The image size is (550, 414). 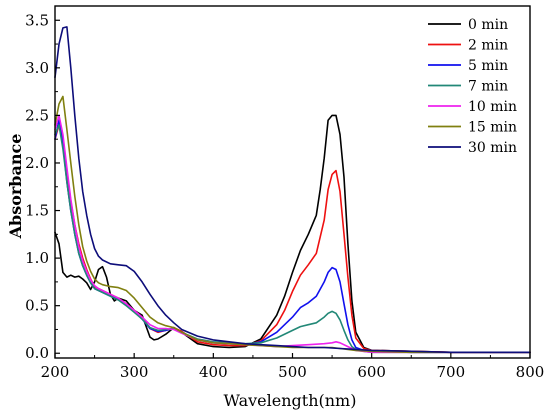 What do you see at coordinates (488, 46) in the screenshot?
I see `legend-label: 2 min` at bounding box center [488, 46].